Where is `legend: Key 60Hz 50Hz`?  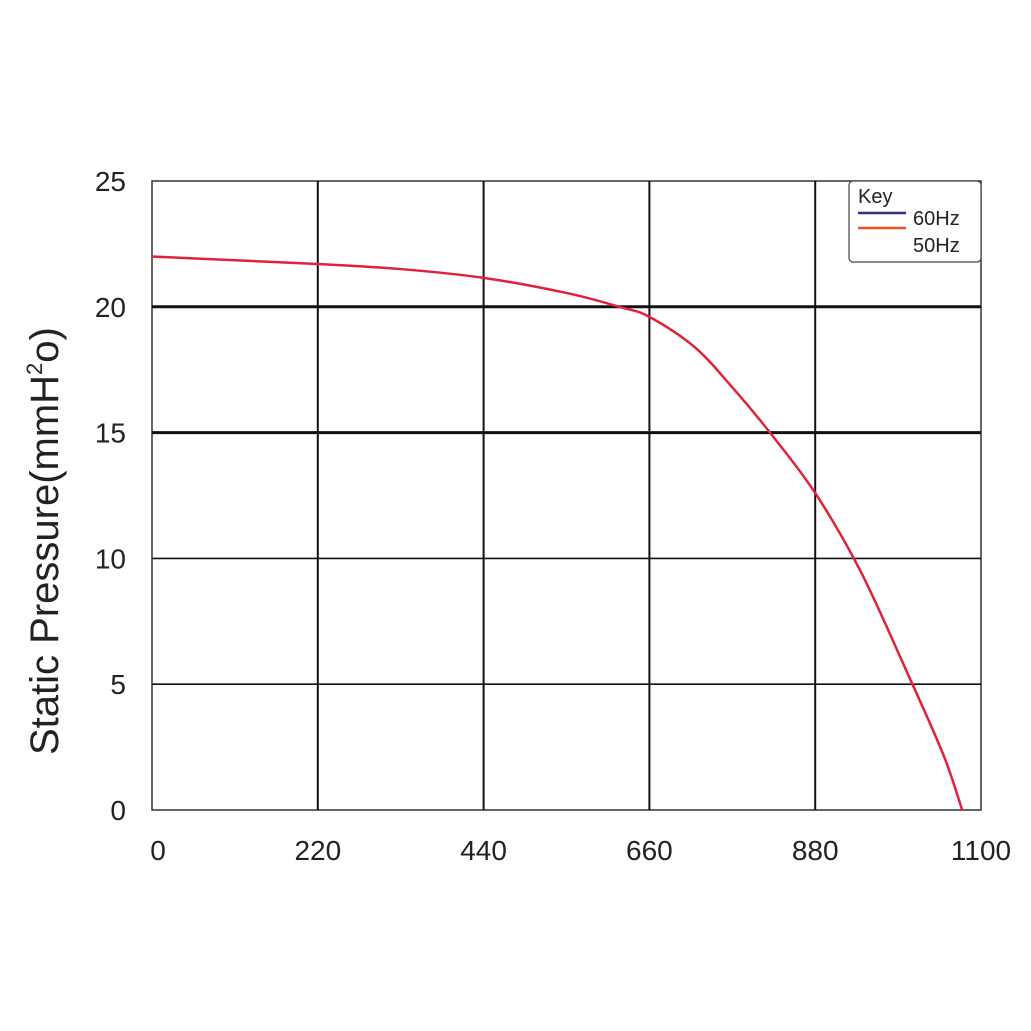 legend: Key 60Hz 50Hz is located at coordinates (915, 221).